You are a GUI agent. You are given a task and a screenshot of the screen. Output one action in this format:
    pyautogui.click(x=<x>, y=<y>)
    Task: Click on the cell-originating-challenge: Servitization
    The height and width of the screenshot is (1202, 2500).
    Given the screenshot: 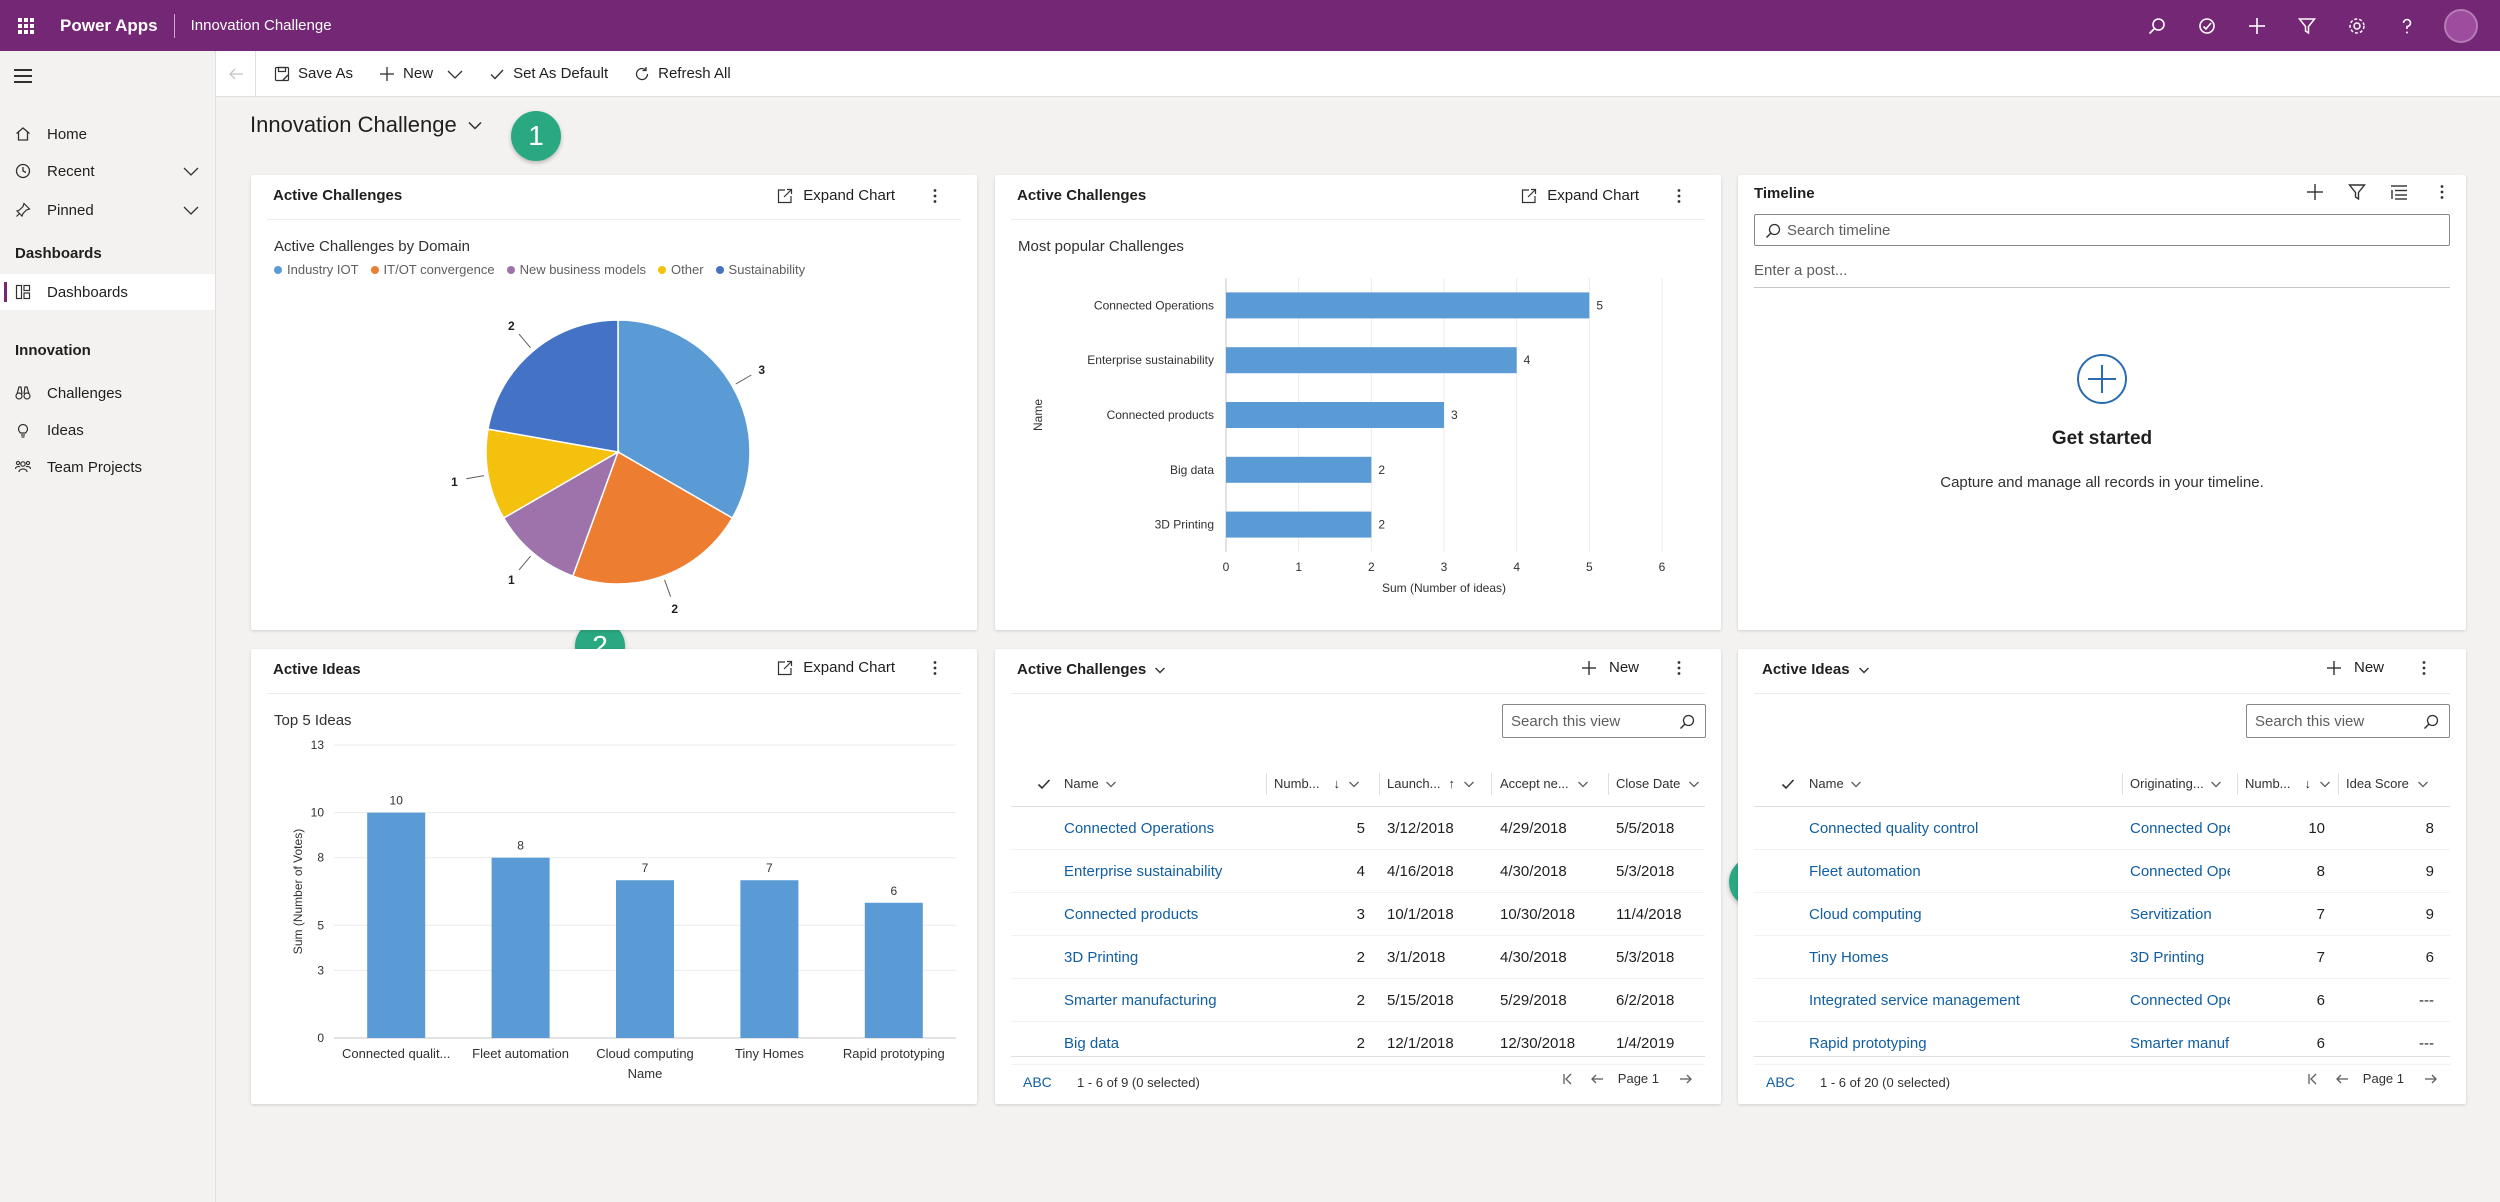 What is the action you would take?
    pyautogui.click(x=2171, y=914)
    